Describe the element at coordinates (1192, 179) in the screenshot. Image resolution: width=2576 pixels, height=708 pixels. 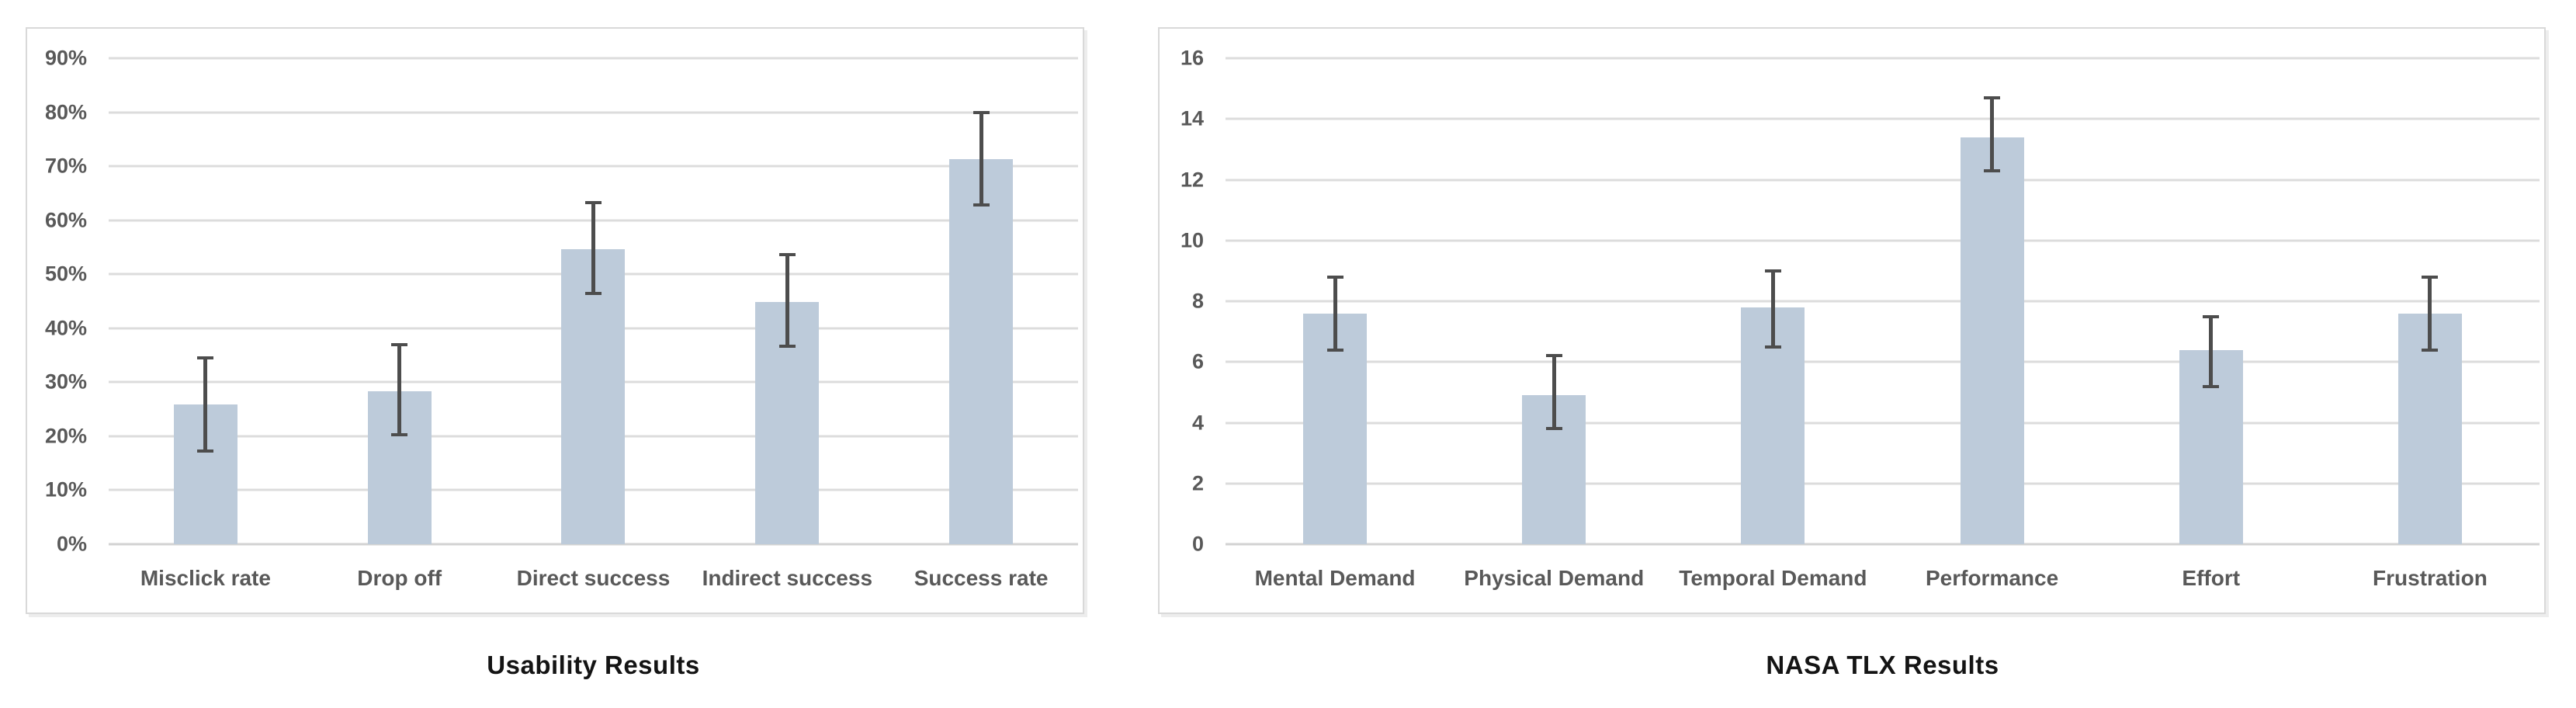
I see `y-axis-tick-label: 12` at that location.